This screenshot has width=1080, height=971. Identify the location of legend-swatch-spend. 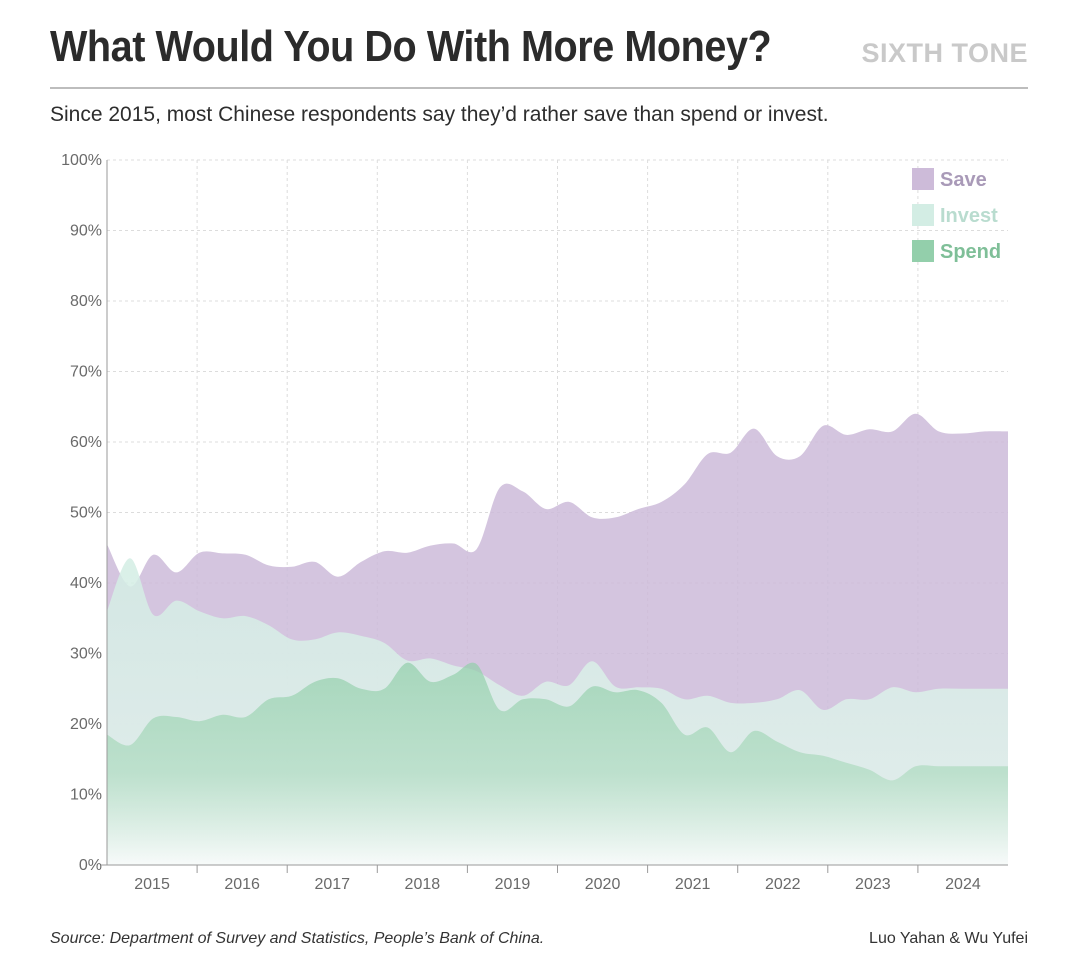
(923, 251).